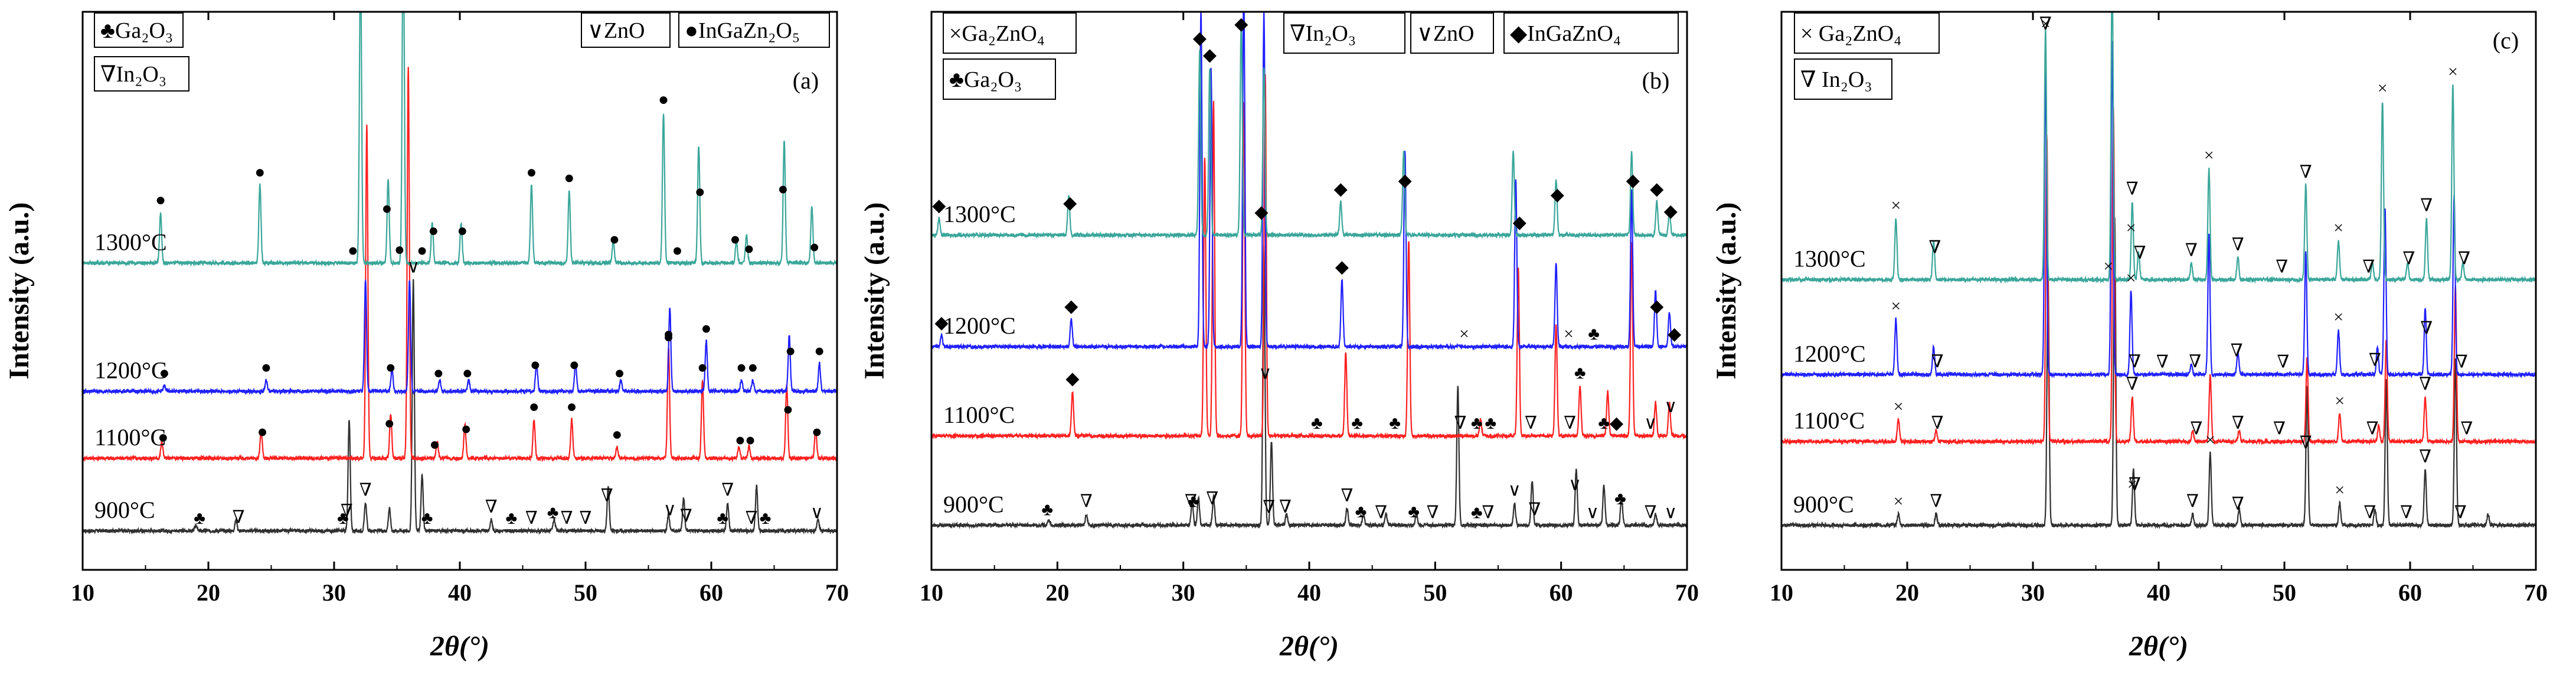 The width and height of the screenshot is (2576, 685). I want to click on trace-1200C, so click(460, 337).